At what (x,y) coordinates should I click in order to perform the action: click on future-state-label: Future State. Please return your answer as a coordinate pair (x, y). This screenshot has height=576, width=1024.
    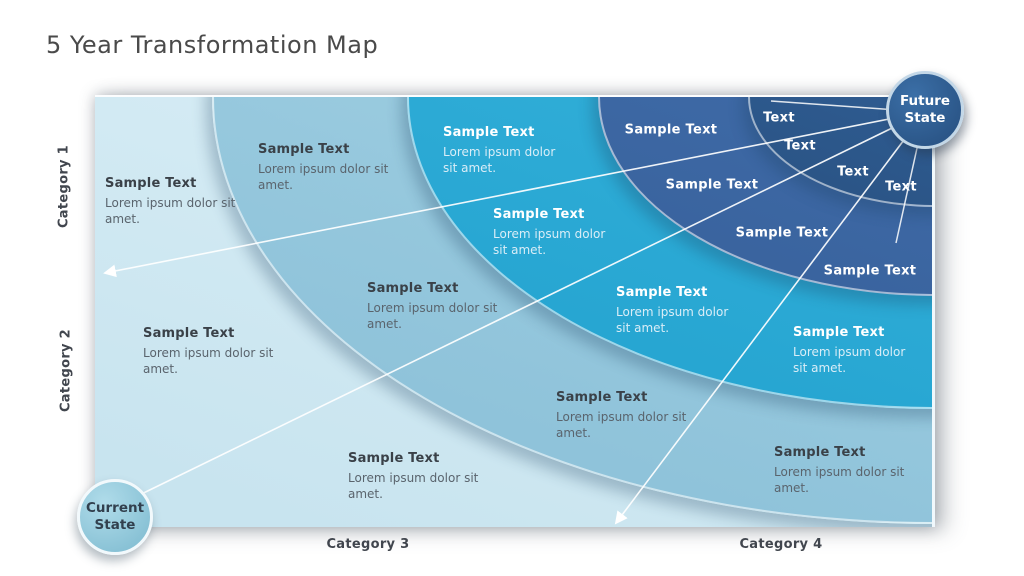
    Looking at the image, I should click on (925, 109).